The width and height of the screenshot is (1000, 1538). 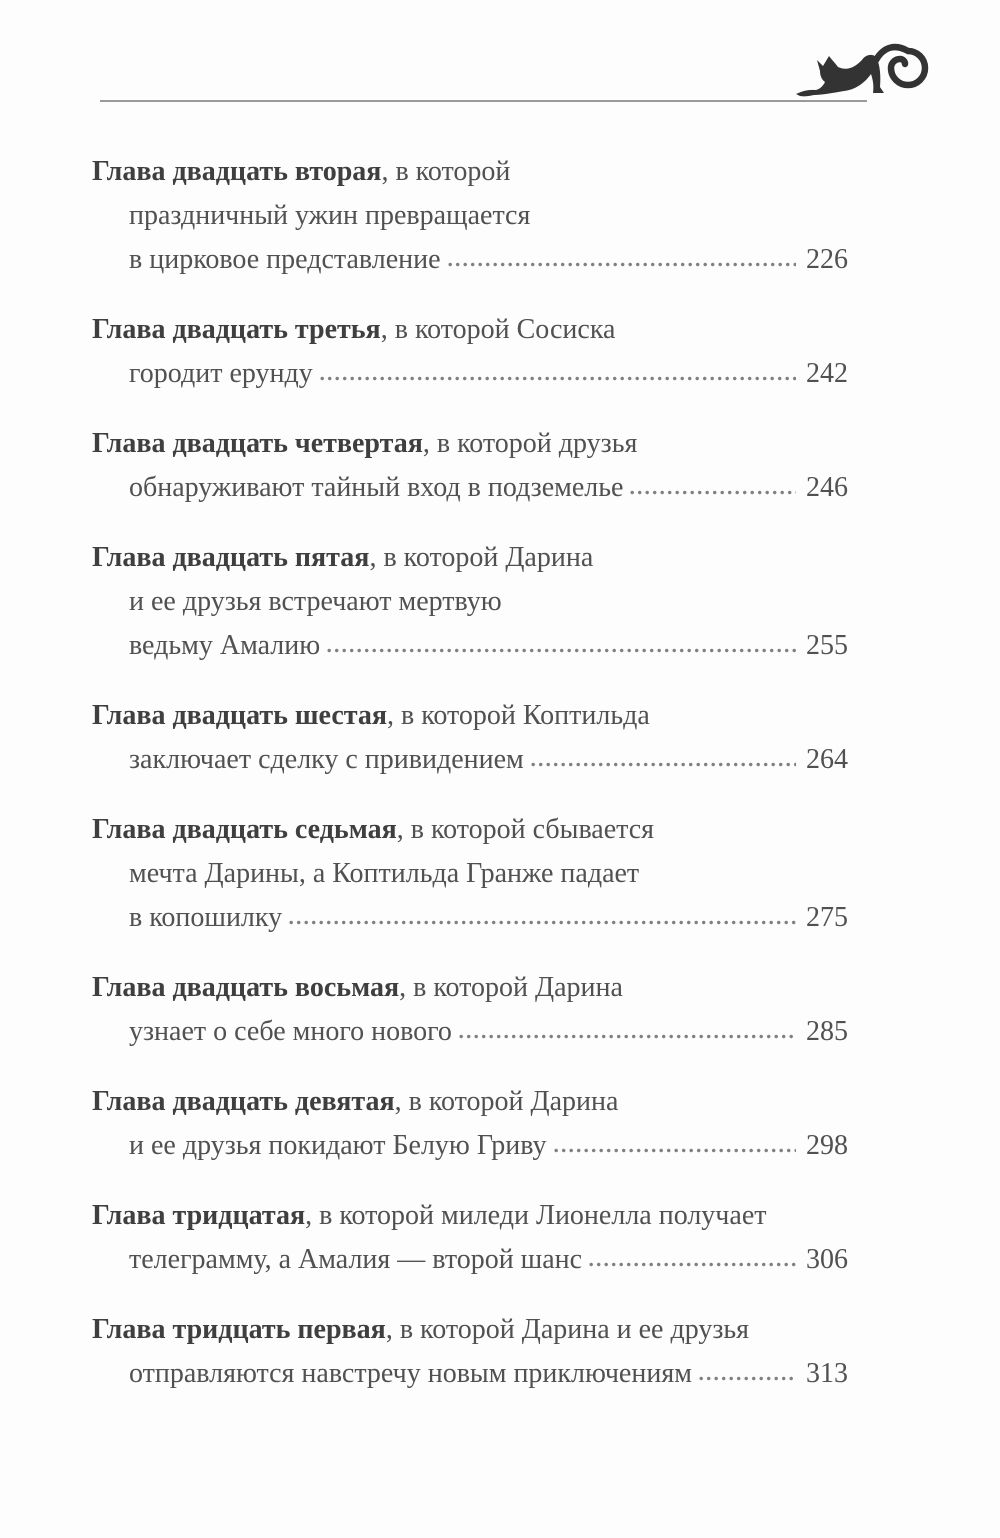 I want to click on toc-entry-page-line: заключает сделку с привидением 264, so click(x=470, y=760).